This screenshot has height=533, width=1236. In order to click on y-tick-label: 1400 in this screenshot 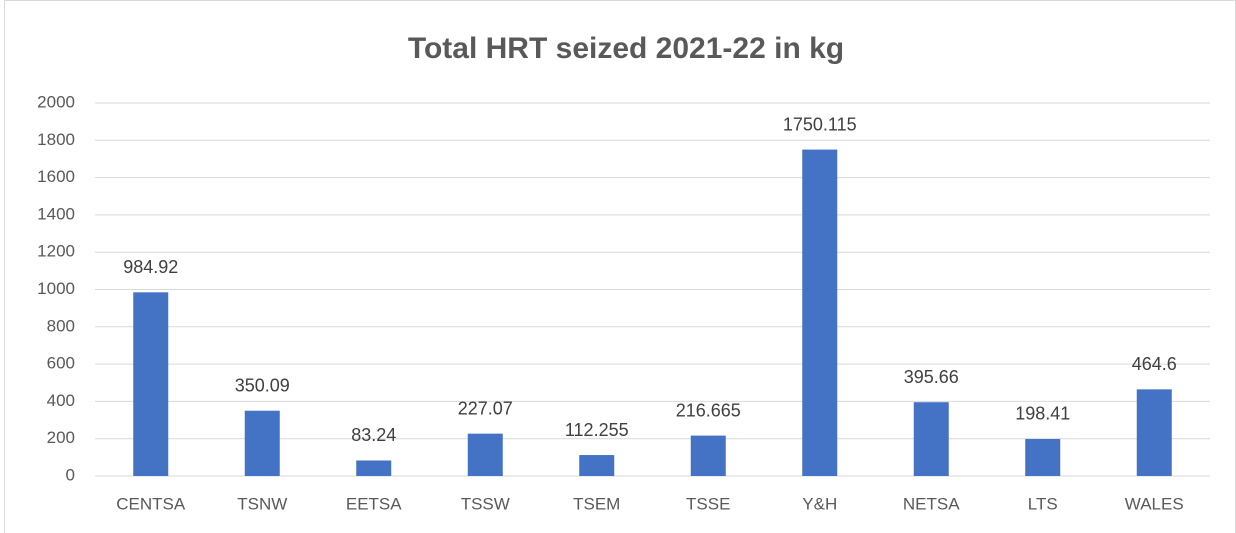, I will do `click(56, 213)`.